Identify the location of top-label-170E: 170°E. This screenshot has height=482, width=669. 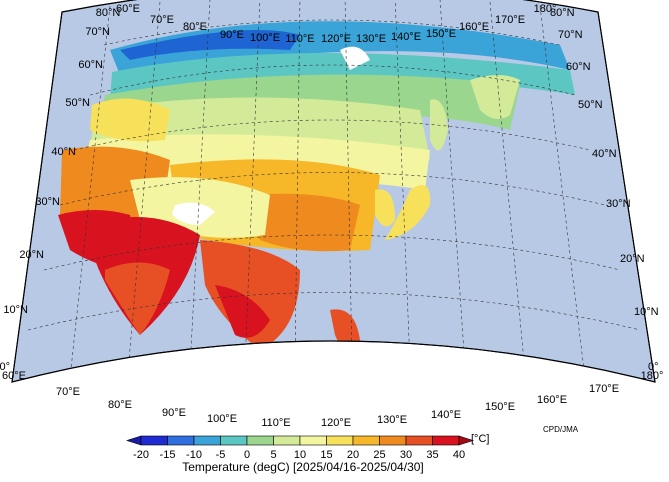
(510, 20).